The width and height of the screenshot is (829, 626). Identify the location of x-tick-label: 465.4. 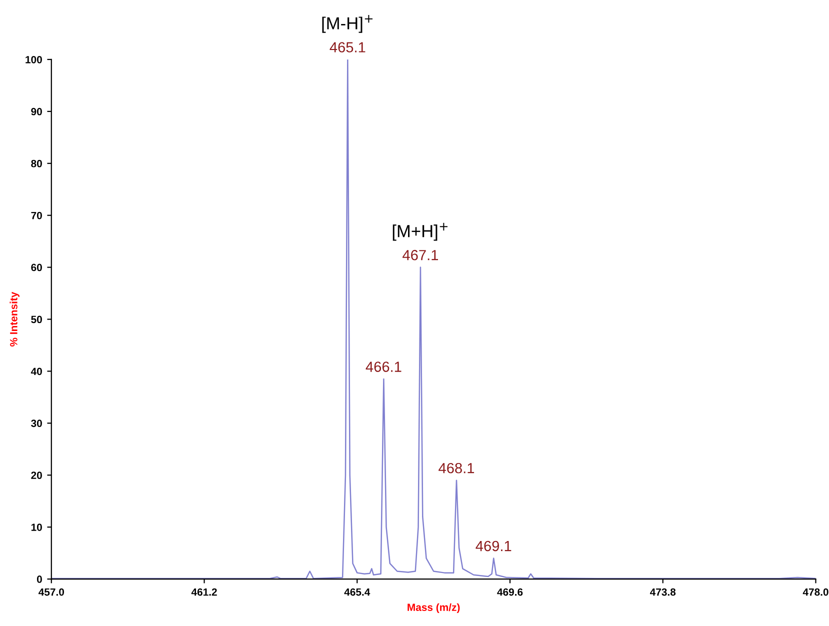
(357, 592).